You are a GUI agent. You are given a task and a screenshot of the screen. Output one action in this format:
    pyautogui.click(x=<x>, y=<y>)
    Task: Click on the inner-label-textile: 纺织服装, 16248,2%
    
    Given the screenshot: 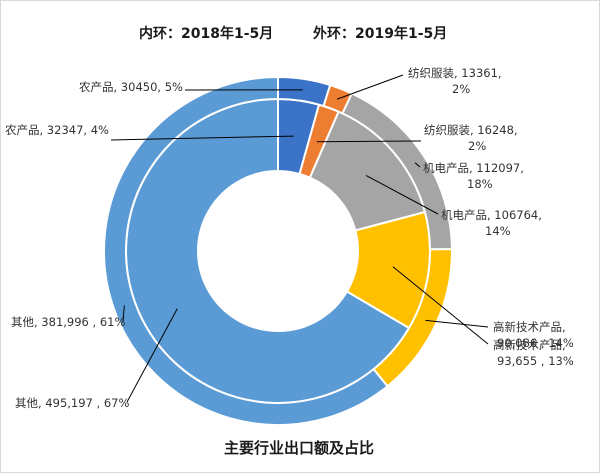 What is the action you would take?
    pyautogui.click(x=471, y=138)
    